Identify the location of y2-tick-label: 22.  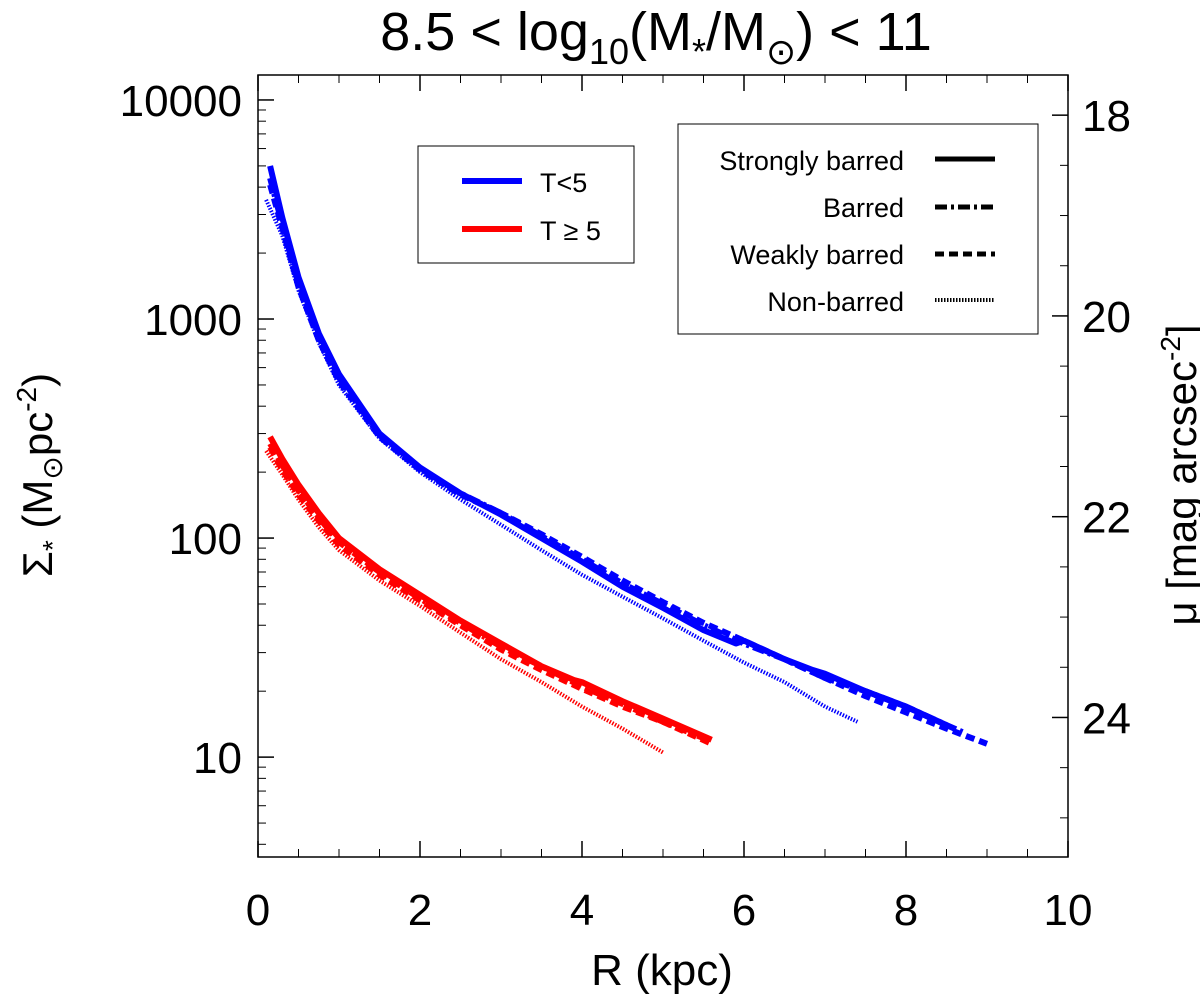
(1106, 518).